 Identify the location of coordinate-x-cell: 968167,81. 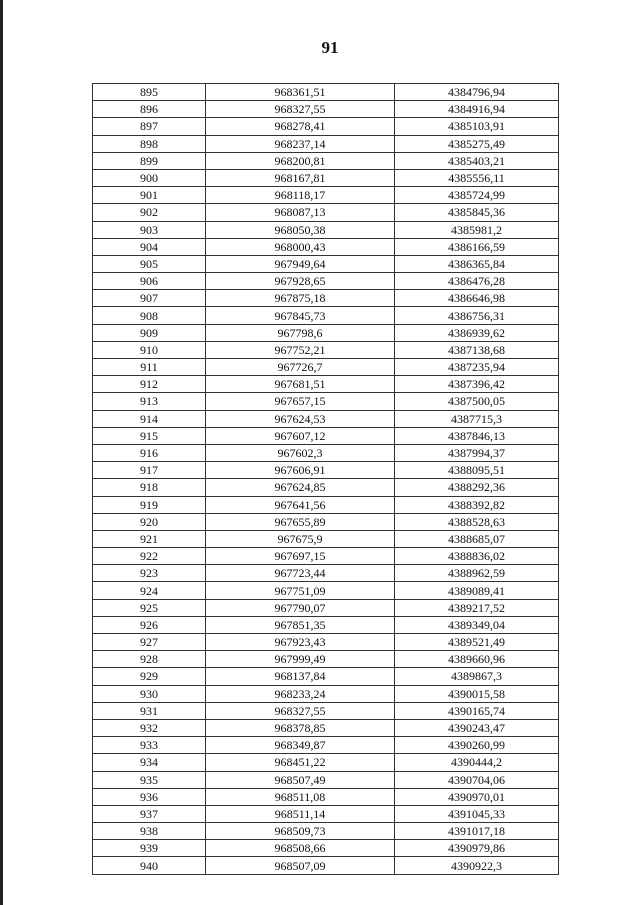
(300, 178).